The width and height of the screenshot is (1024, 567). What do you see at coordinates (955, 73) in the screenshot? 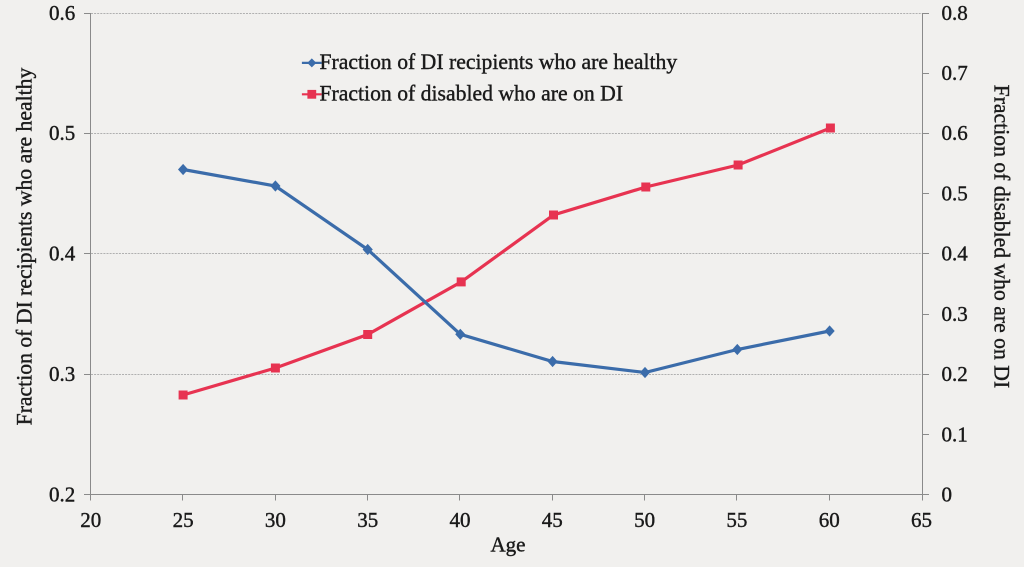
I see `svg-text: 0.7` at bounding box center [955, 73].